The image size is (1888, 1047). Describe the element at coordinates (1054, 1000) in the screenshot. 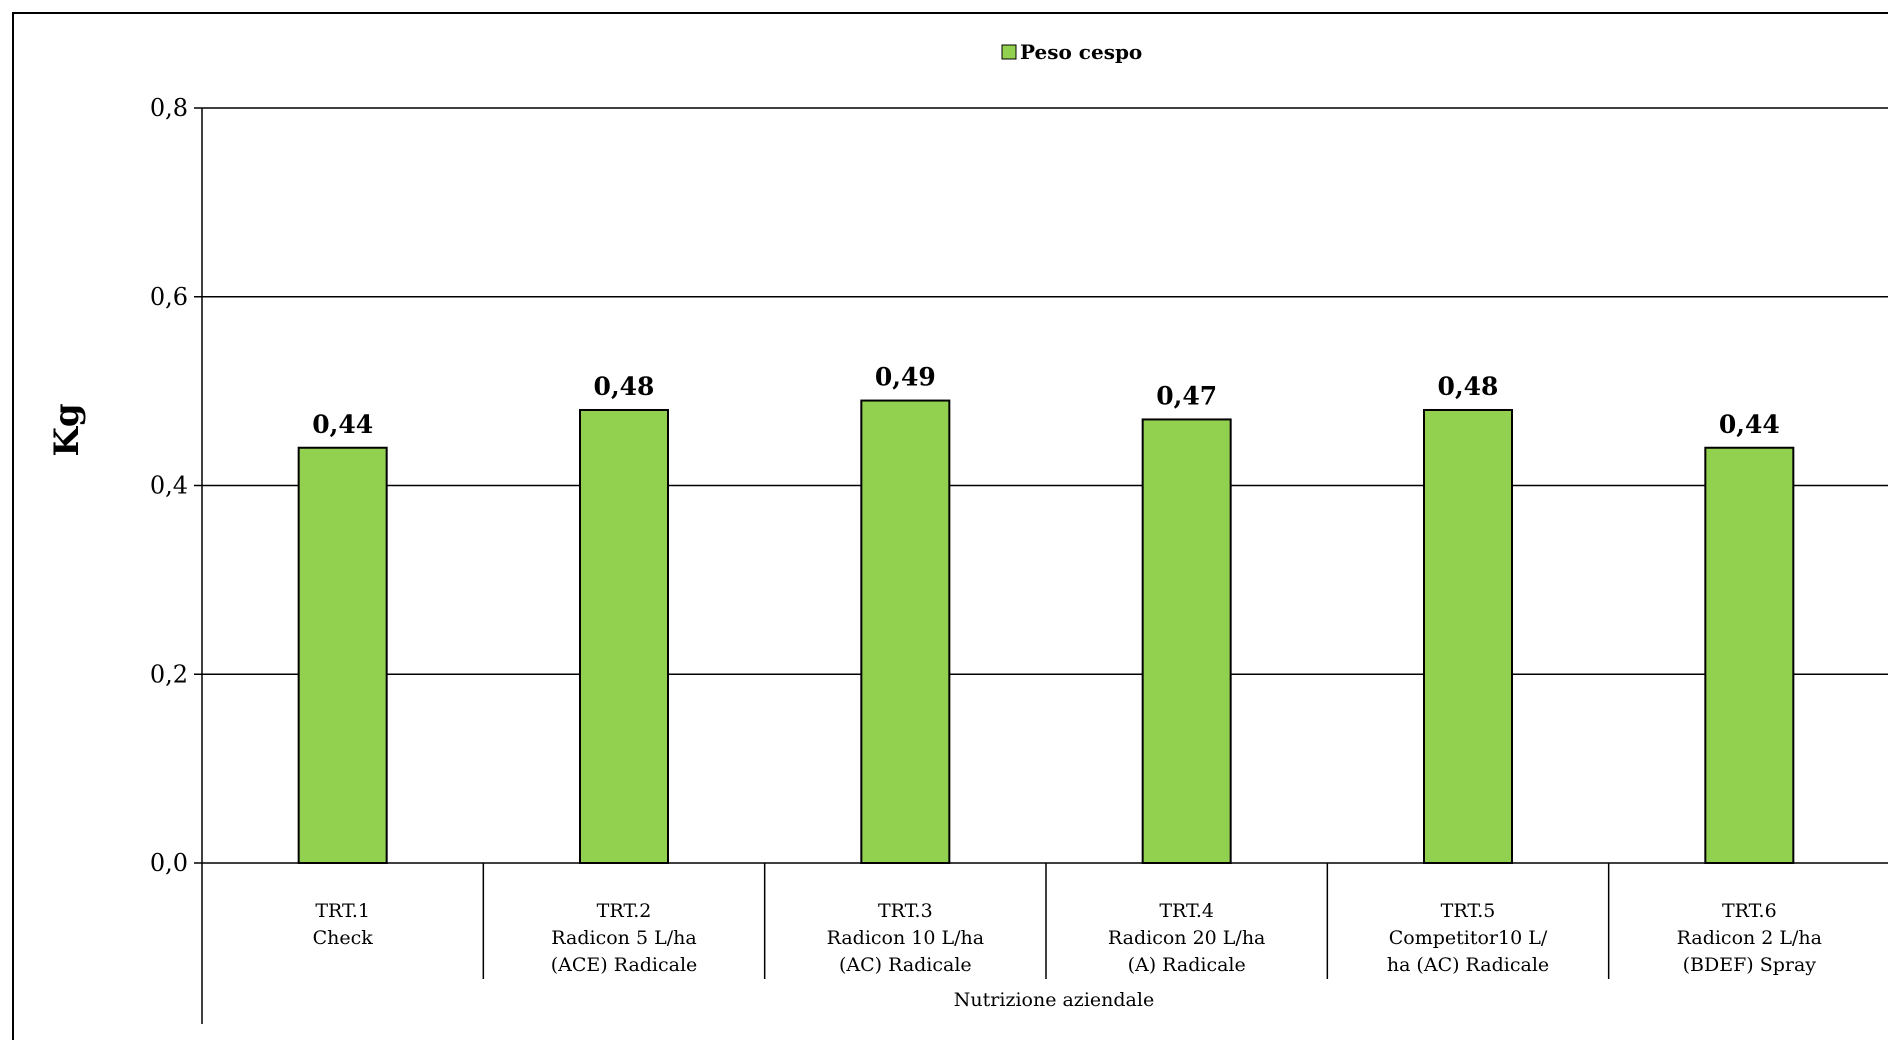

I see `x-group-label: Nutrizione aziendale` at that location.